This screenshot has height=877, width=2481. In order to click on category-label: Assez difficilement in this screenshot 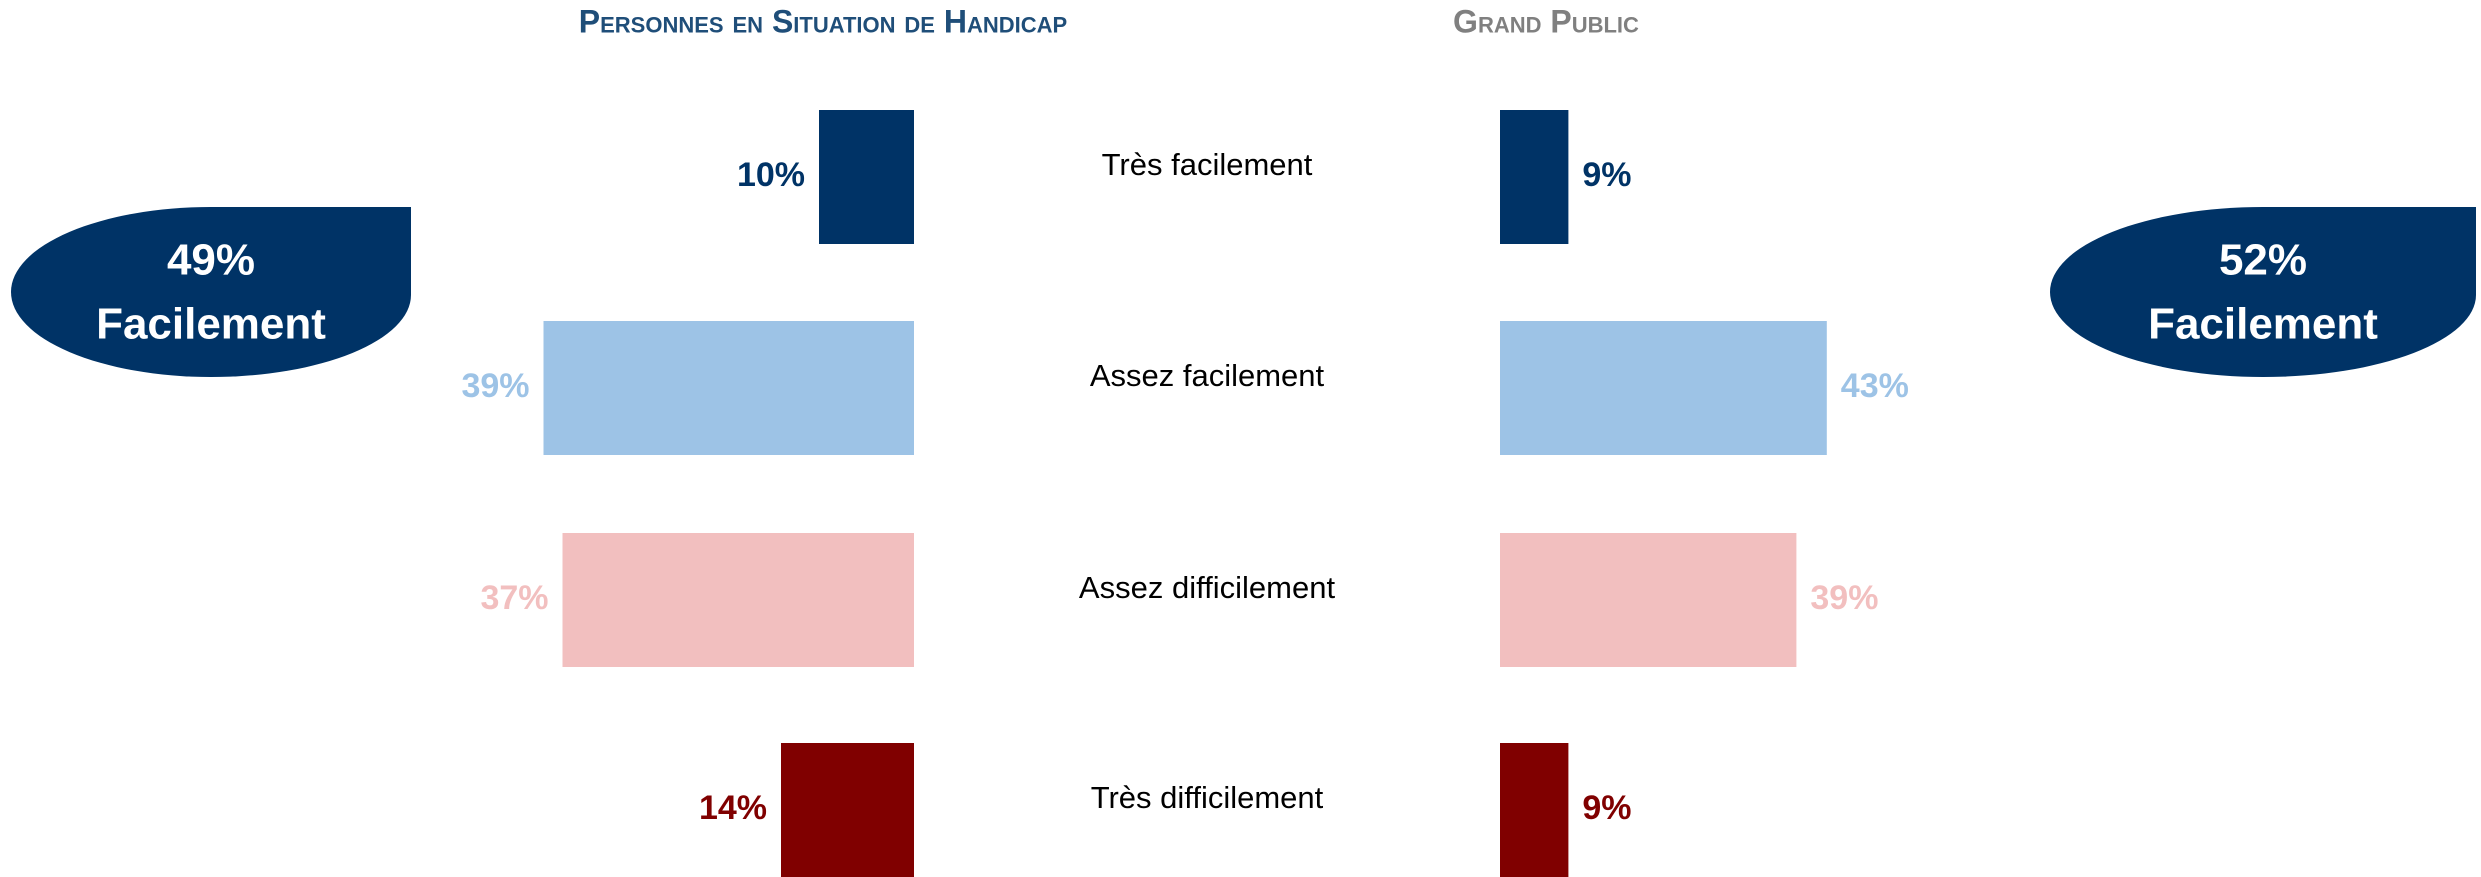, I will do `click(1207, 587)`.